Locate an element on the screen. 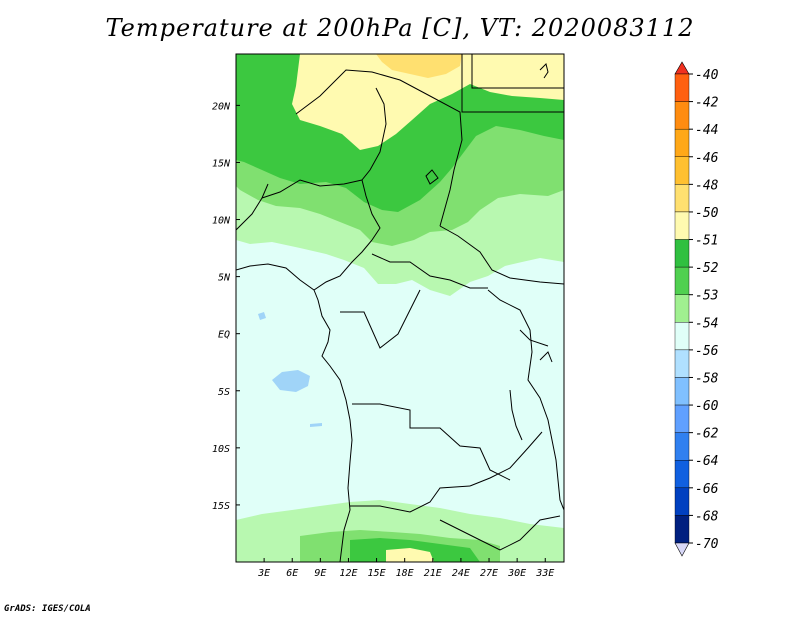  border-sudan-north is located at coordinates (512, 83).